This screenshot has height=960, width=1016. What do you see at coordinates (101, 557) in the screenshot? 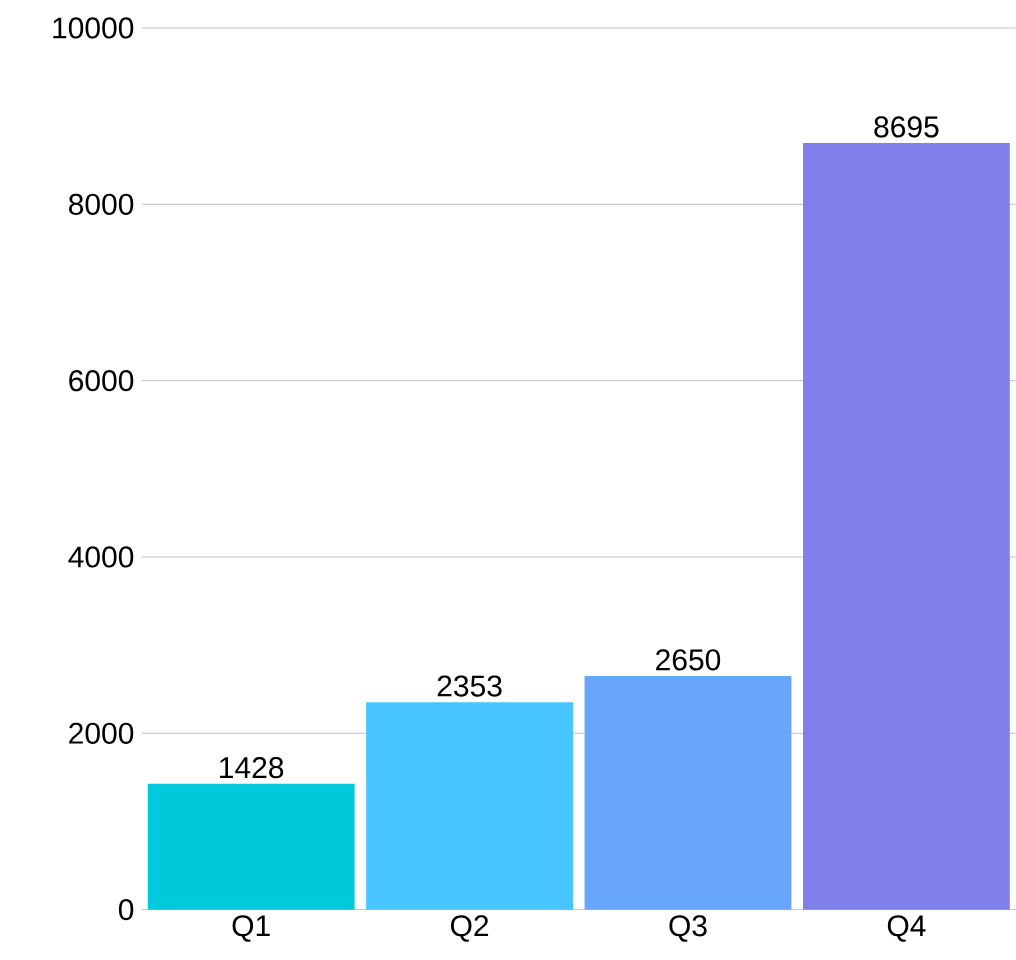
I see `y-tick-label: 4000` at bounding box center [101, 557].